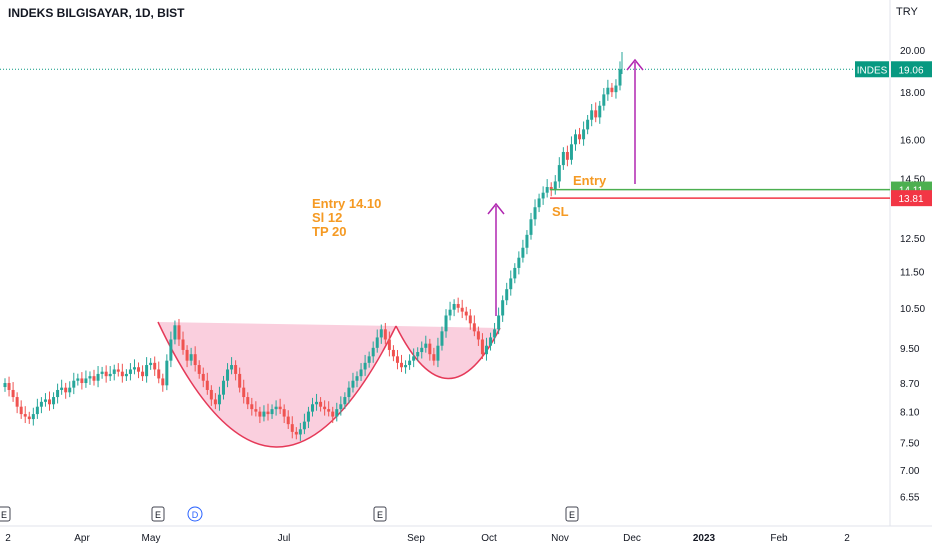 Image resolution: width=932 pixels, height=550 pixels. What do you see at coordinates (158, 515) in the screenshot?
I see `earnings-marker-1: E` at bounding box center [158, 515].